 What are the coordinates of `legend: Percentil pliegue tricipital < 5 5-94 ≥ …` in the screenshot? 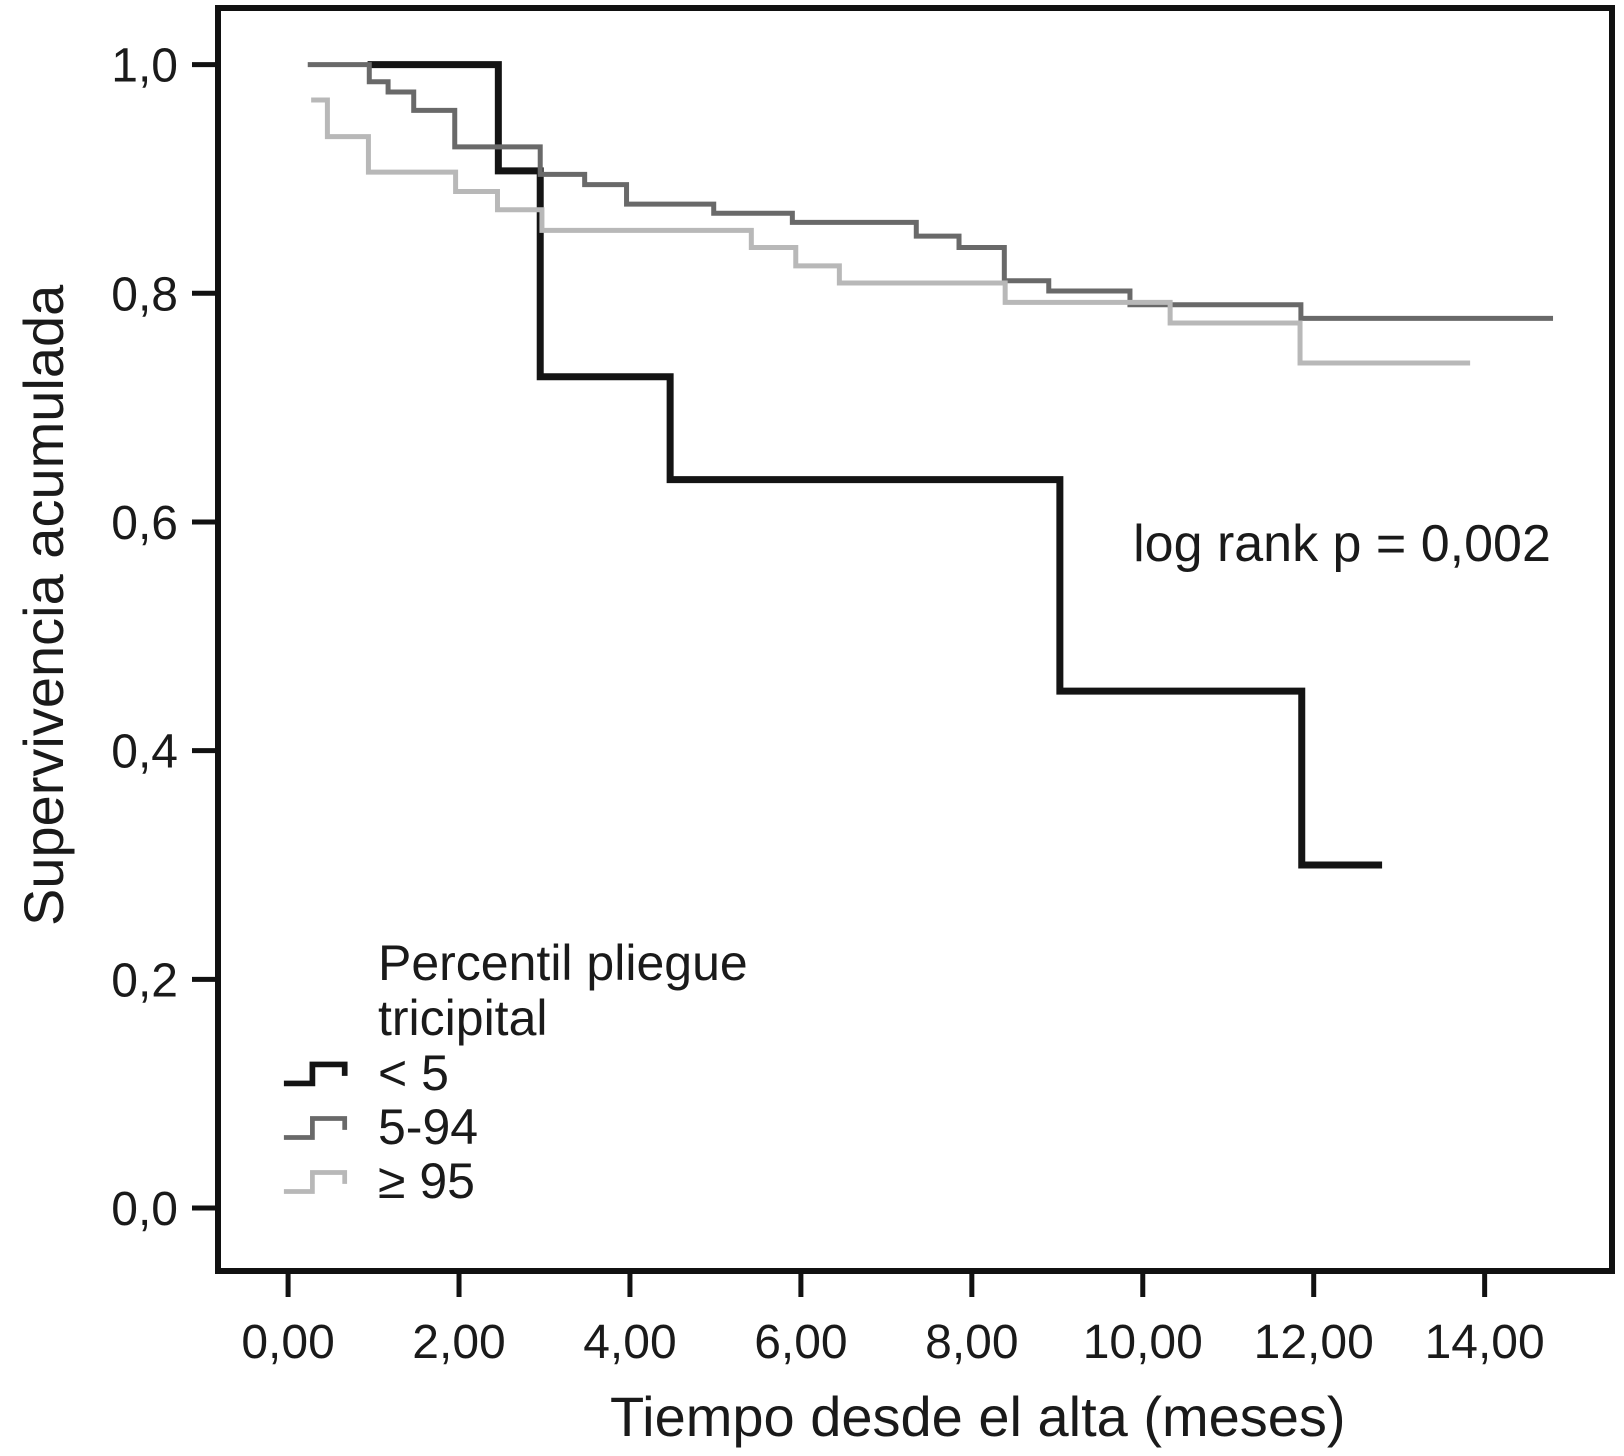 It's located at (542, 1072).